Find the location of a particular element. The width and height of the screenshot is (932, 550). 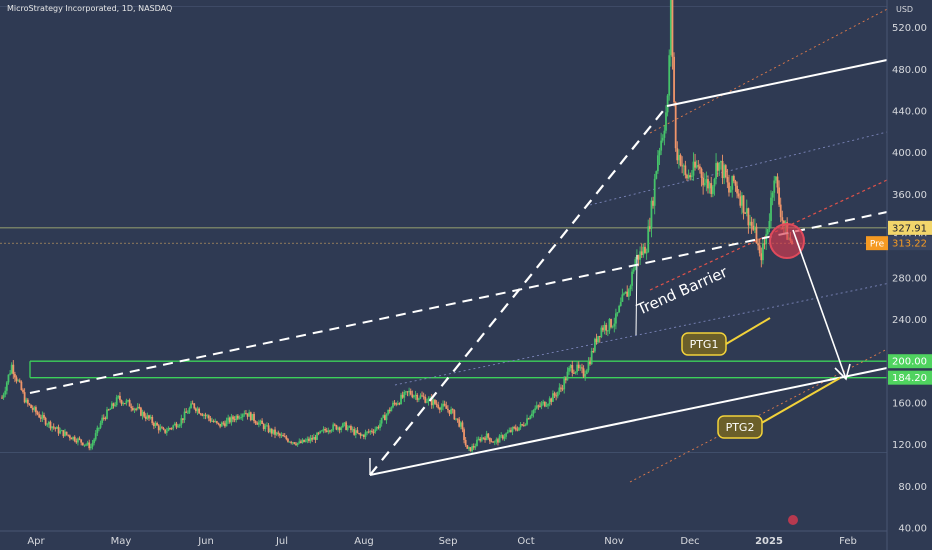

price-tick-label: 360.00 is located at coordinates (909, 195).